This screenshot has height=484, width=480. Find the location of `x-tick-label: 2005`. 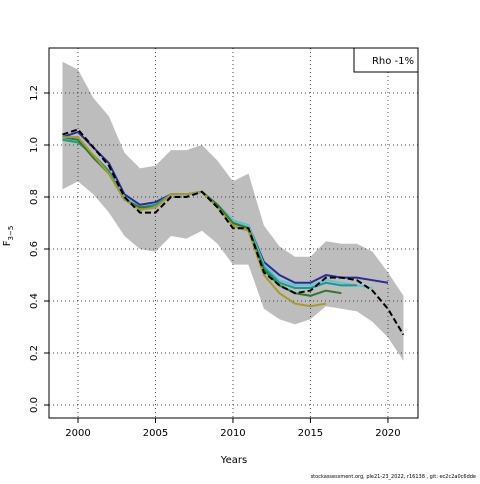

x-tick-label: 2005 is located at coordinates (155, 433).